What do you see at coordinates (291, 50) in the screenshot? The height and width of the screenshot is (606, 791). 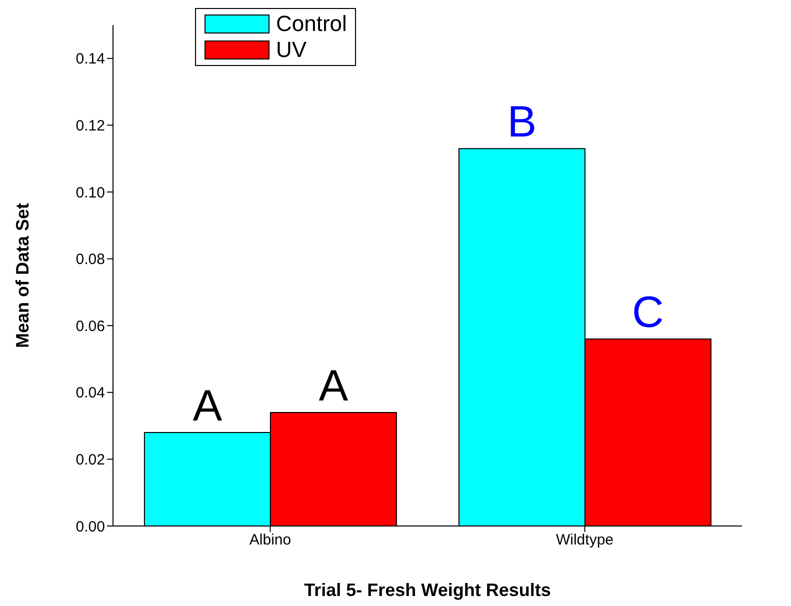 I see `legend-label: UV` at bounding box center [291, 50].